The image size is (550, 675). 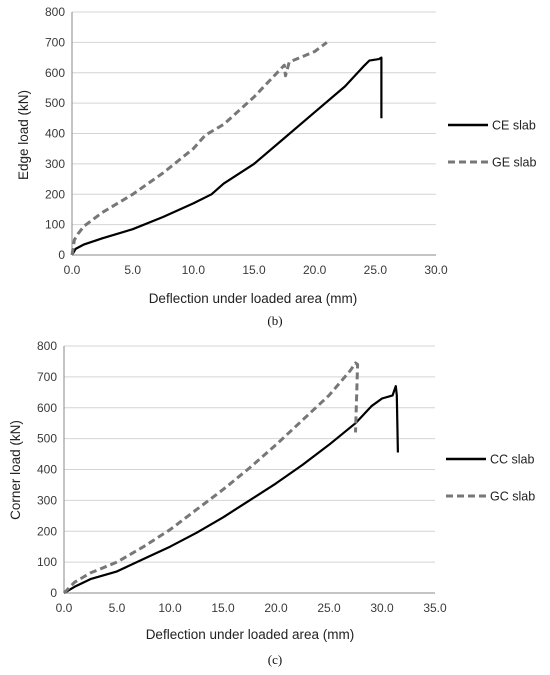 I want to click on x-tick-label: 35.0, so click(x=435, y=608).